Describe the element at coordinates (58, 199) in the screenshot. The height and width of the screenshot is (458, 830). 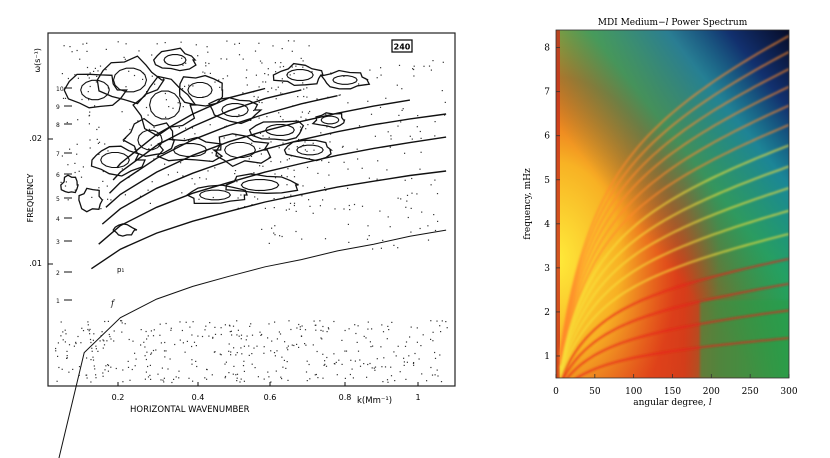
I see `left-mode-index-label-5: 5` at that location.